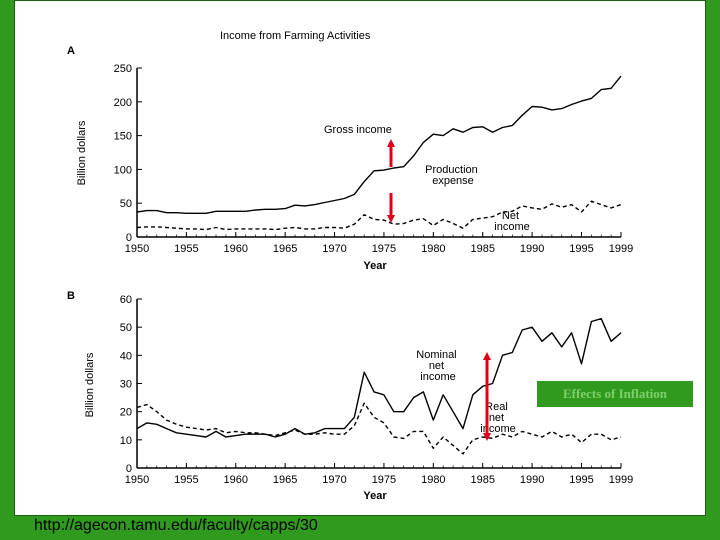 Image resolution: width=720 pixels, height=540 pixels. Describe the element at coordinates (285, 480) in the screenshot. I see `chart-b-xtick-label: 1965` at that location.